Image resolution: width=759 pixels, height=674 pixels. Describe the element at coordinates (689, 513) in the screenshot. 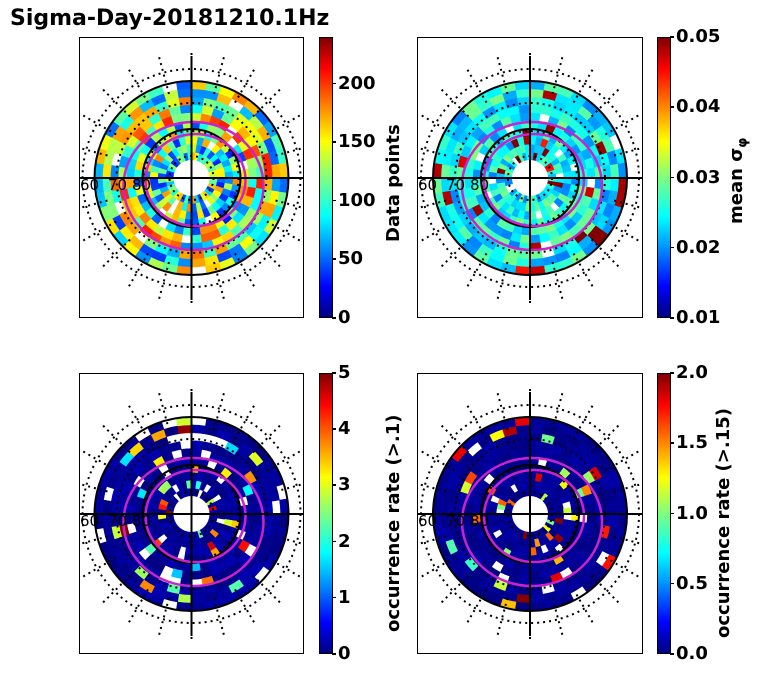

I see `colorbar-tick-label: 1.0` at that location.